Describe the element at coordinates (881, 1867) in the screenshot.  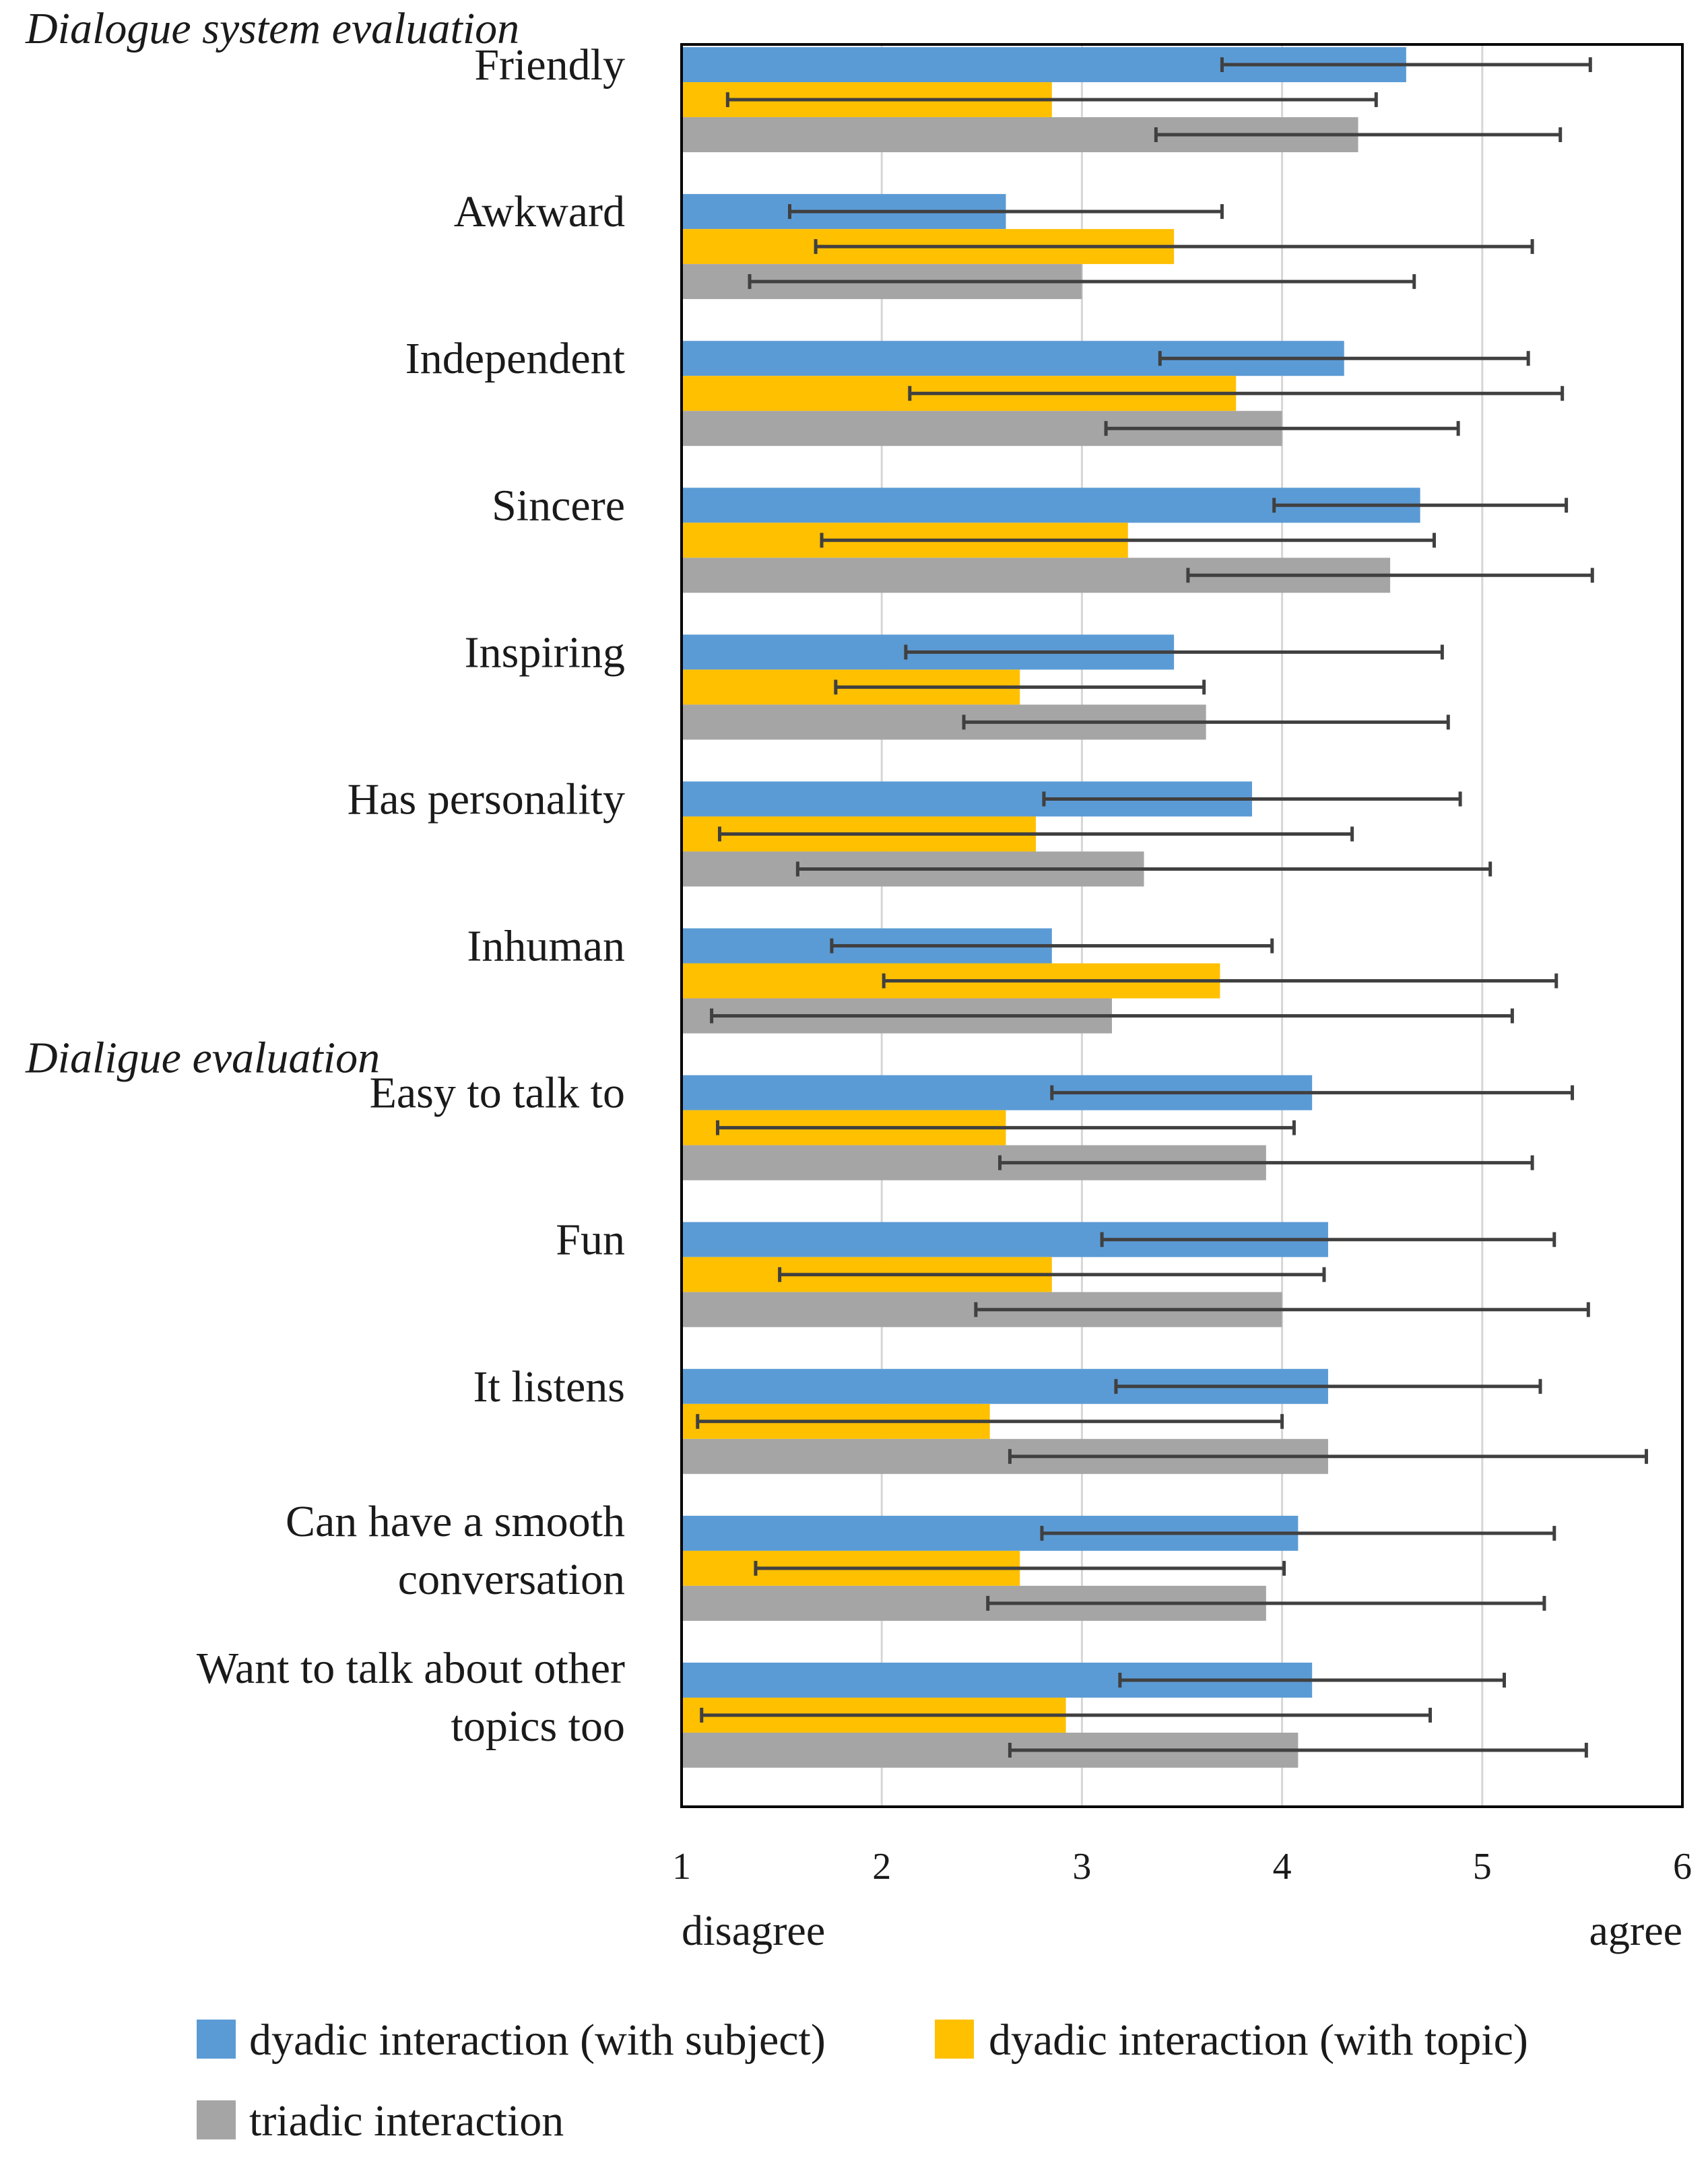
I see `x-tick-label: 2` at that location.